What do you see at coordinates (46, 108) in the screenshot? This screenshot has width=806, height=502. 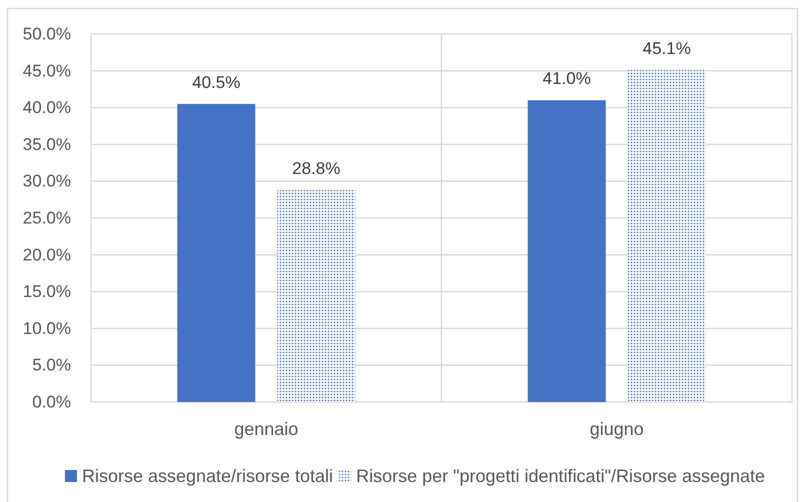 I see `y-tick-label: 40.0%` at bounding box center [46, 108].